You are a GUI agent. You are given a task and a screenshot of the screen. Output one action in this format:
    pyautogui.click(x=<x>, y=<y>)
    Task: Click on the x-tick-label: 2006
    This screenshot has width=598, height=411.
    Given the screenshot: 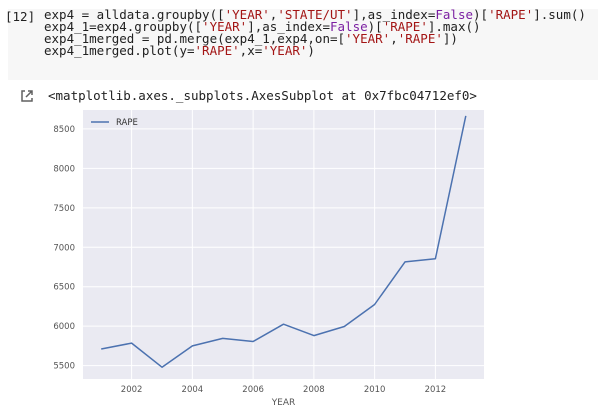 What is the action you would take?
    pyautogui.click(x=253, y=390)
    